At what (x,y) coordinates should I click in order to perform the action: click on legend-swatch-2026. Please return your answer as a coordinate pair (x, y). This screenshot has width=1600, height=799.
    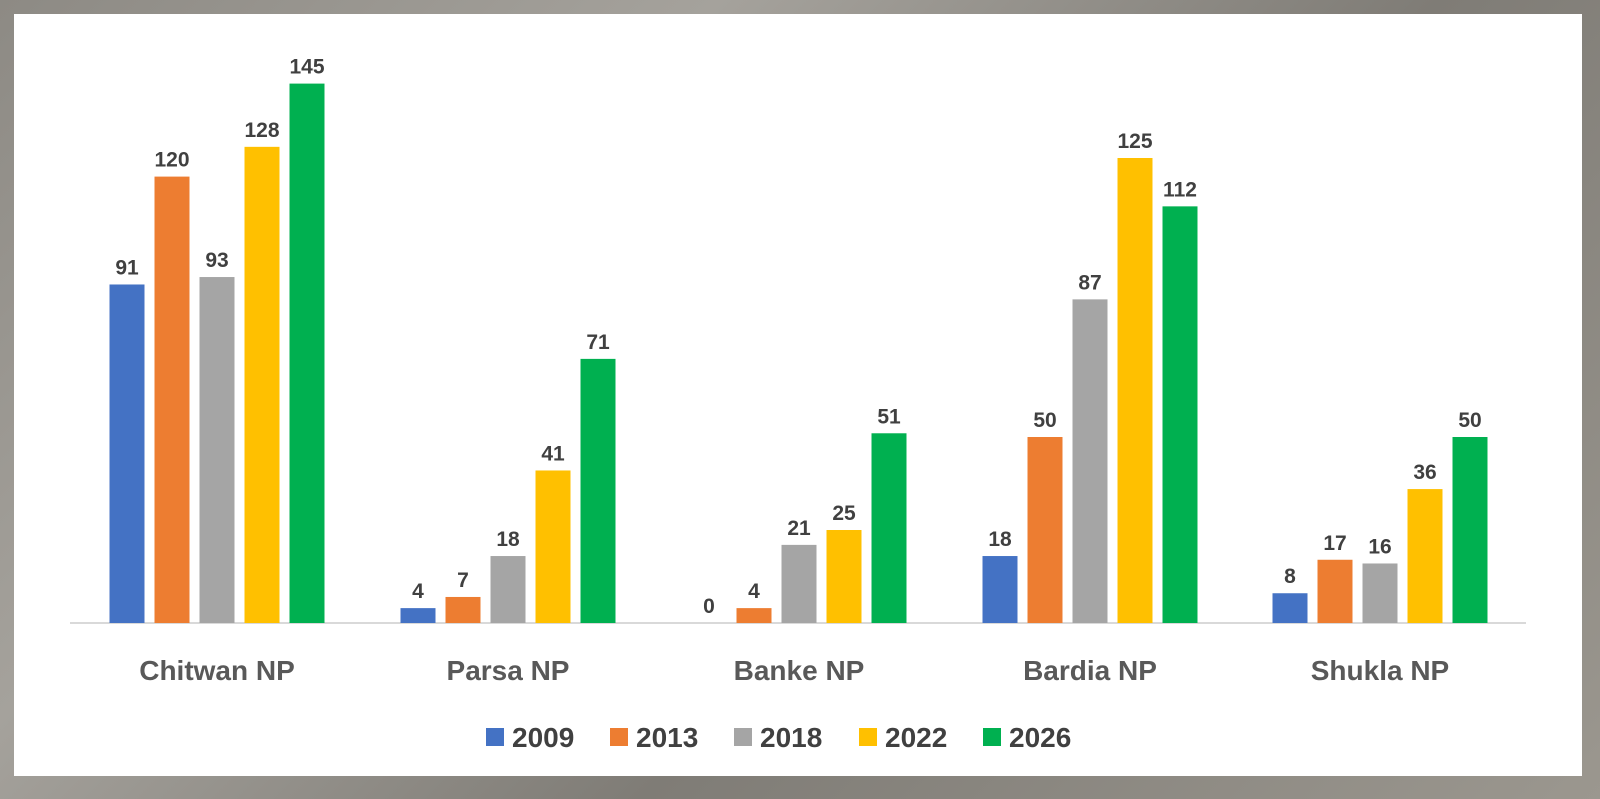
    Looking at the image, I should click on (992, 737).